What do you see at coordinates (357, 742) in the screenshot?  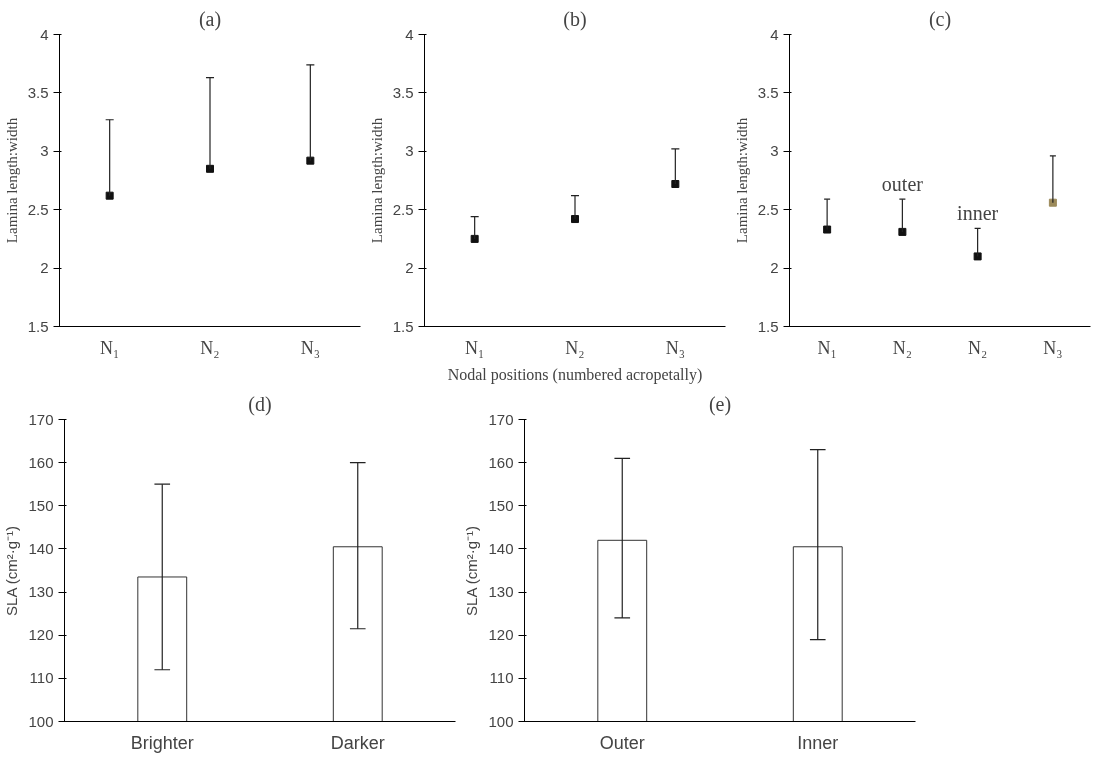 I see `x-tick-label: Darker` at bounding box center [357, 742].